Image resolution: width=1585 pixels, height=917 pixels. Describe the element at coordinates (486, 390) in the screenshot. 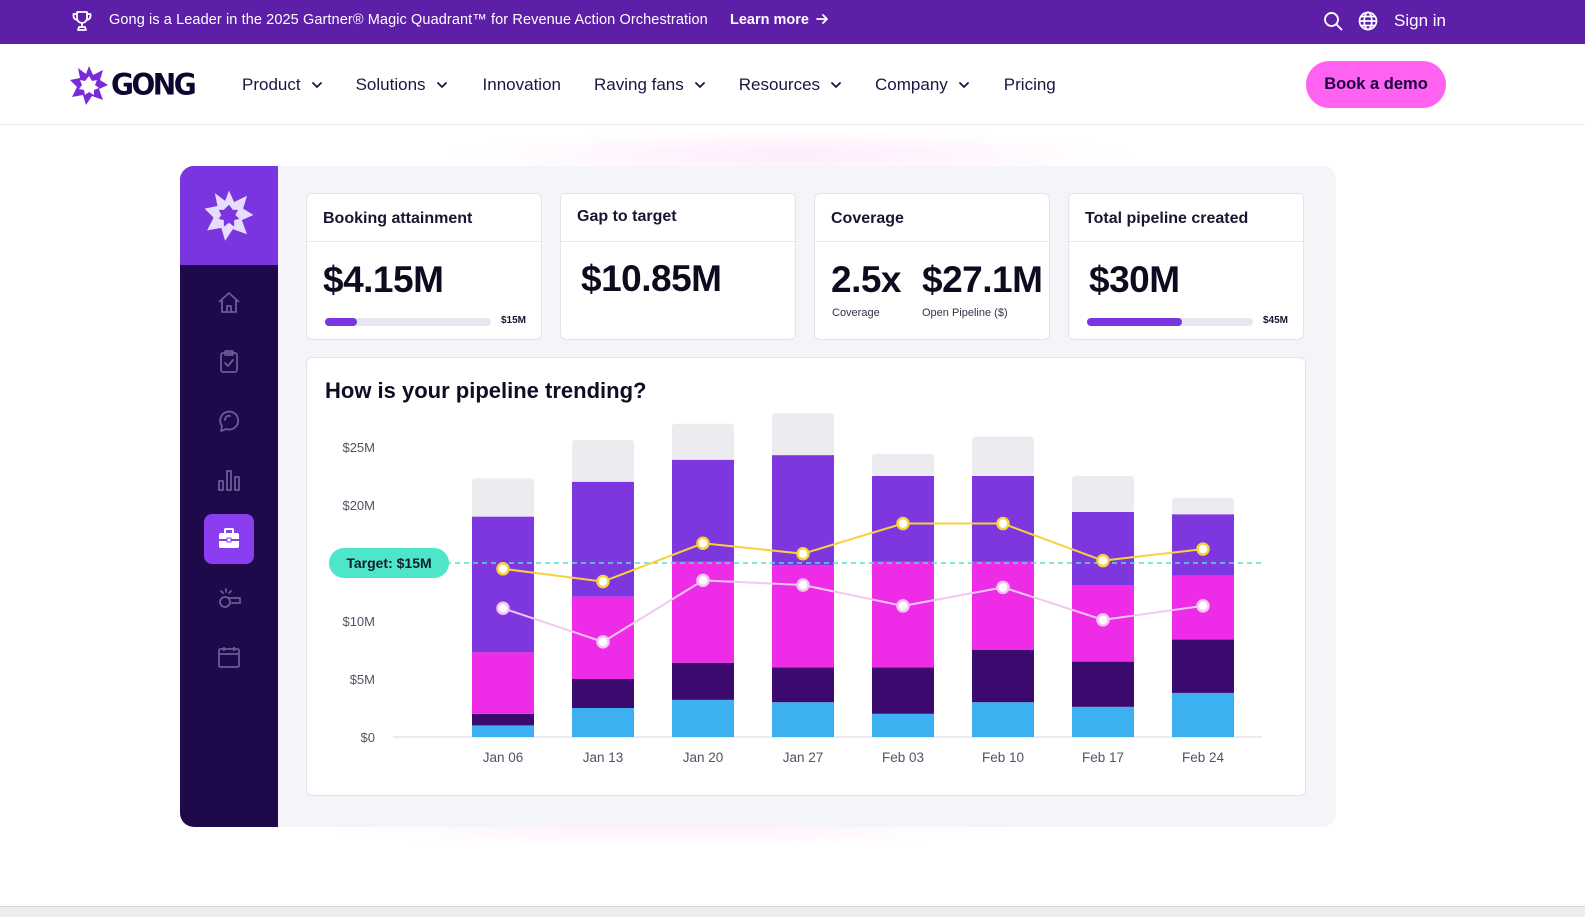

I see `chart-title: How is your pipeline trending?` at that location.